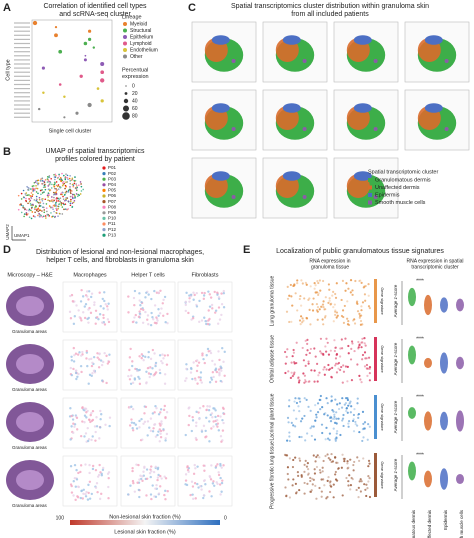 This screenshot has height=538, width=474. What do you see at coordinates (144, 50) in the screenshot?
I see `legend-label: Endothelium` at bounding box center [144, 50].